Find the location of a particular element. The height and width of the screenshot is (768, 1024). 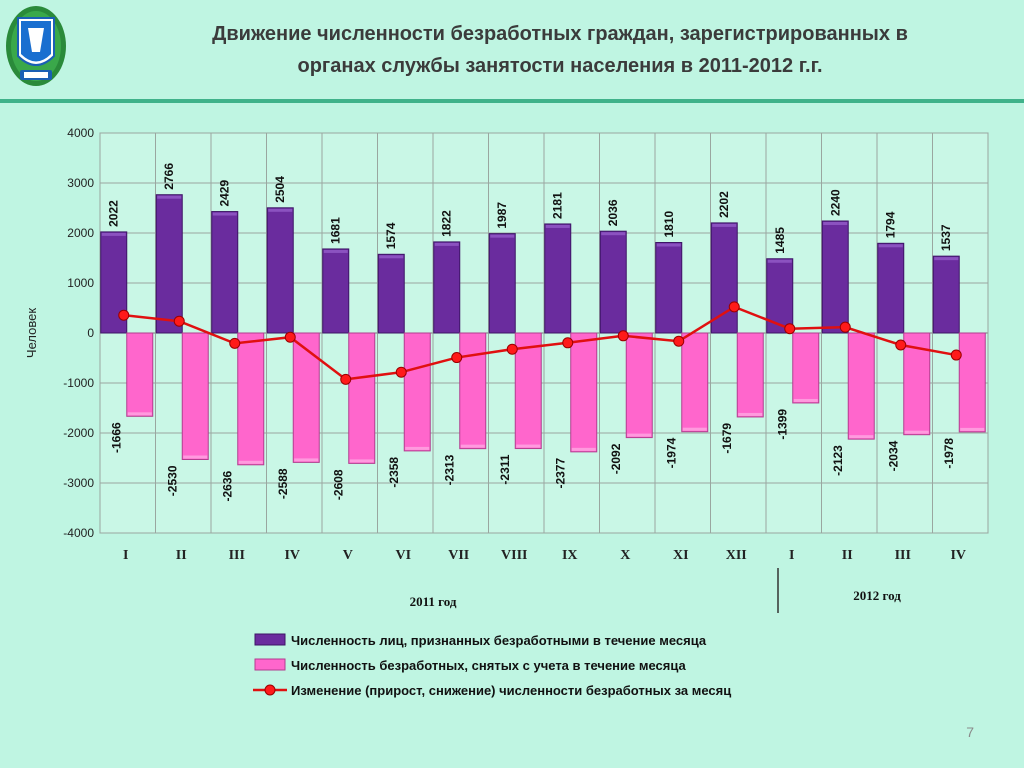

x-tick-label: IX is located at coordinates (570, 555).